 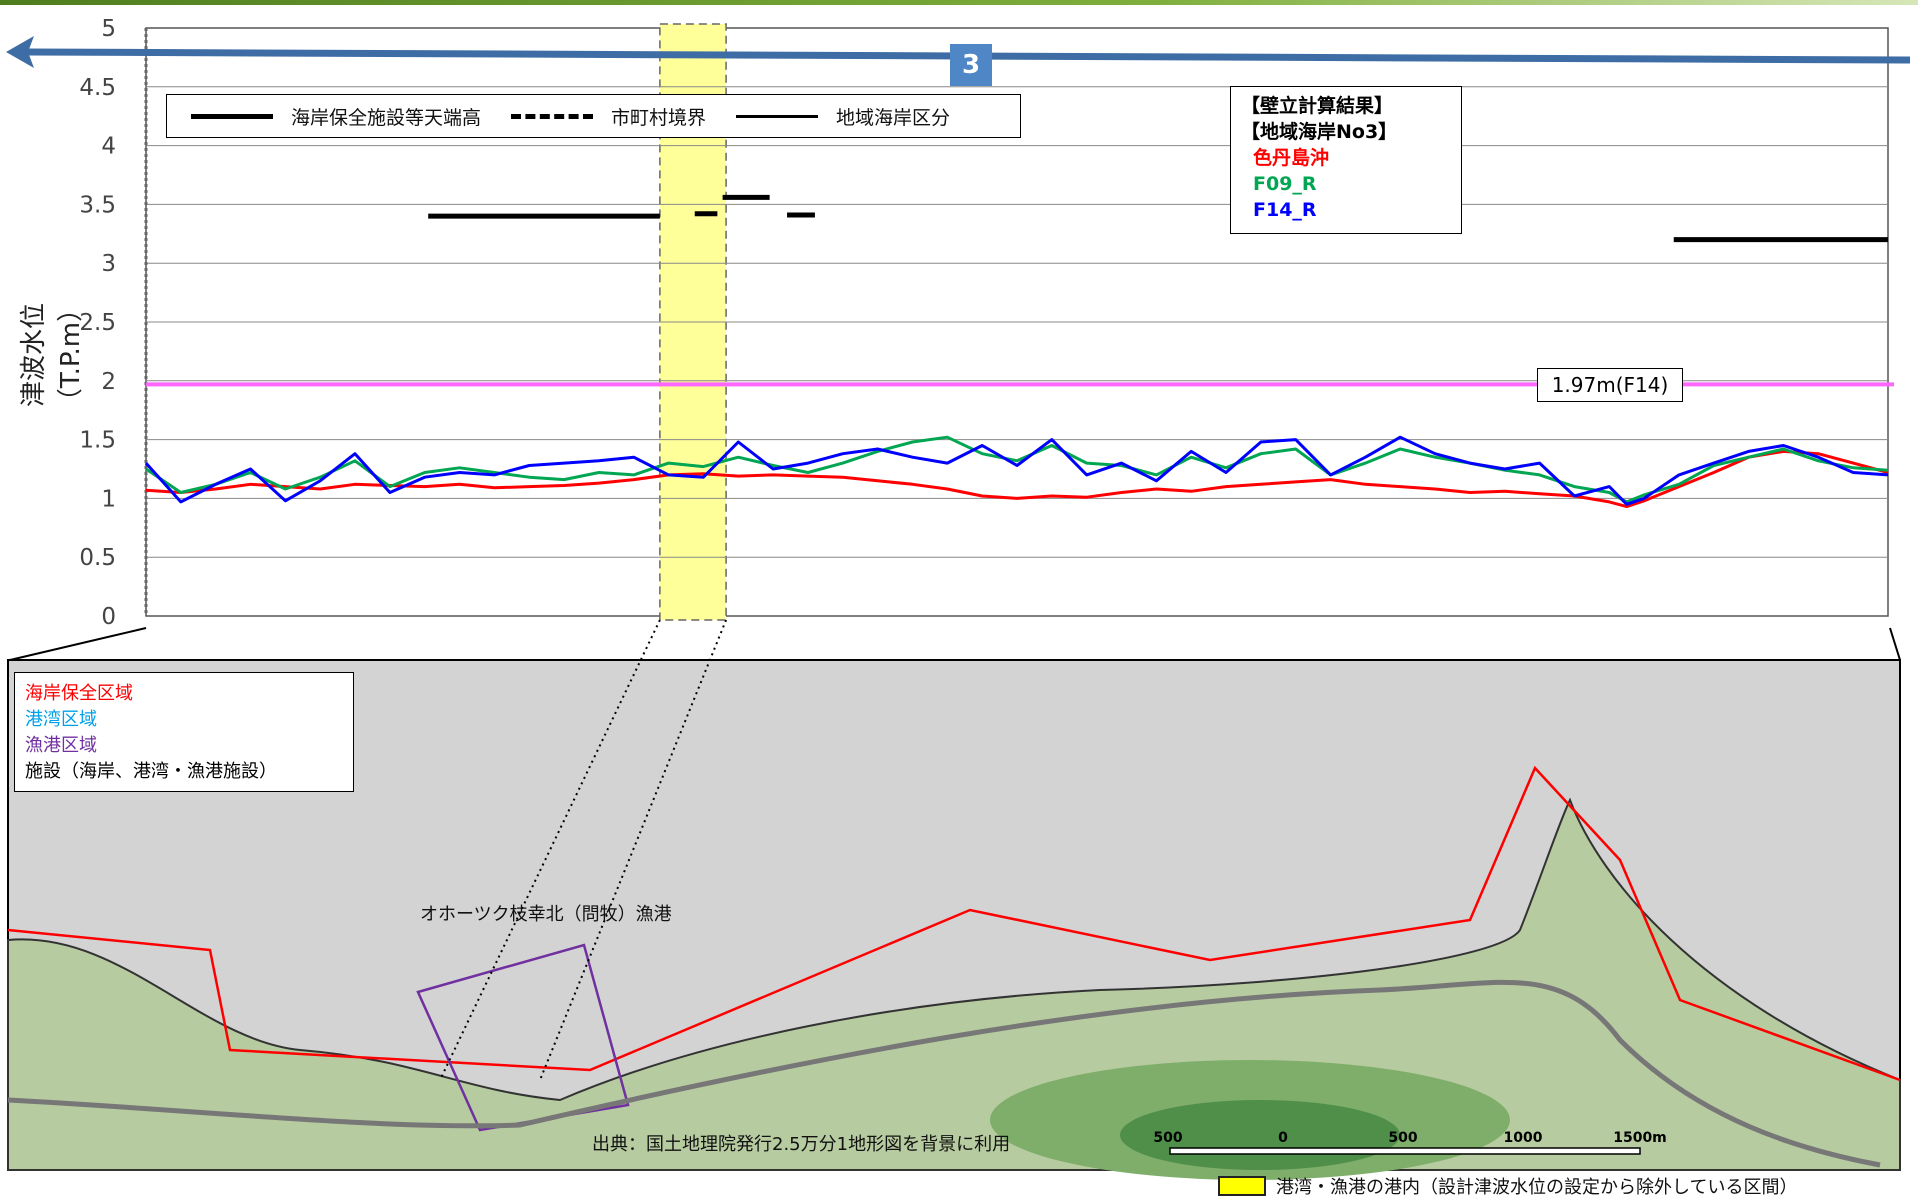 I want to click on scale-label: 1000, so click(x=1523, y=1138).